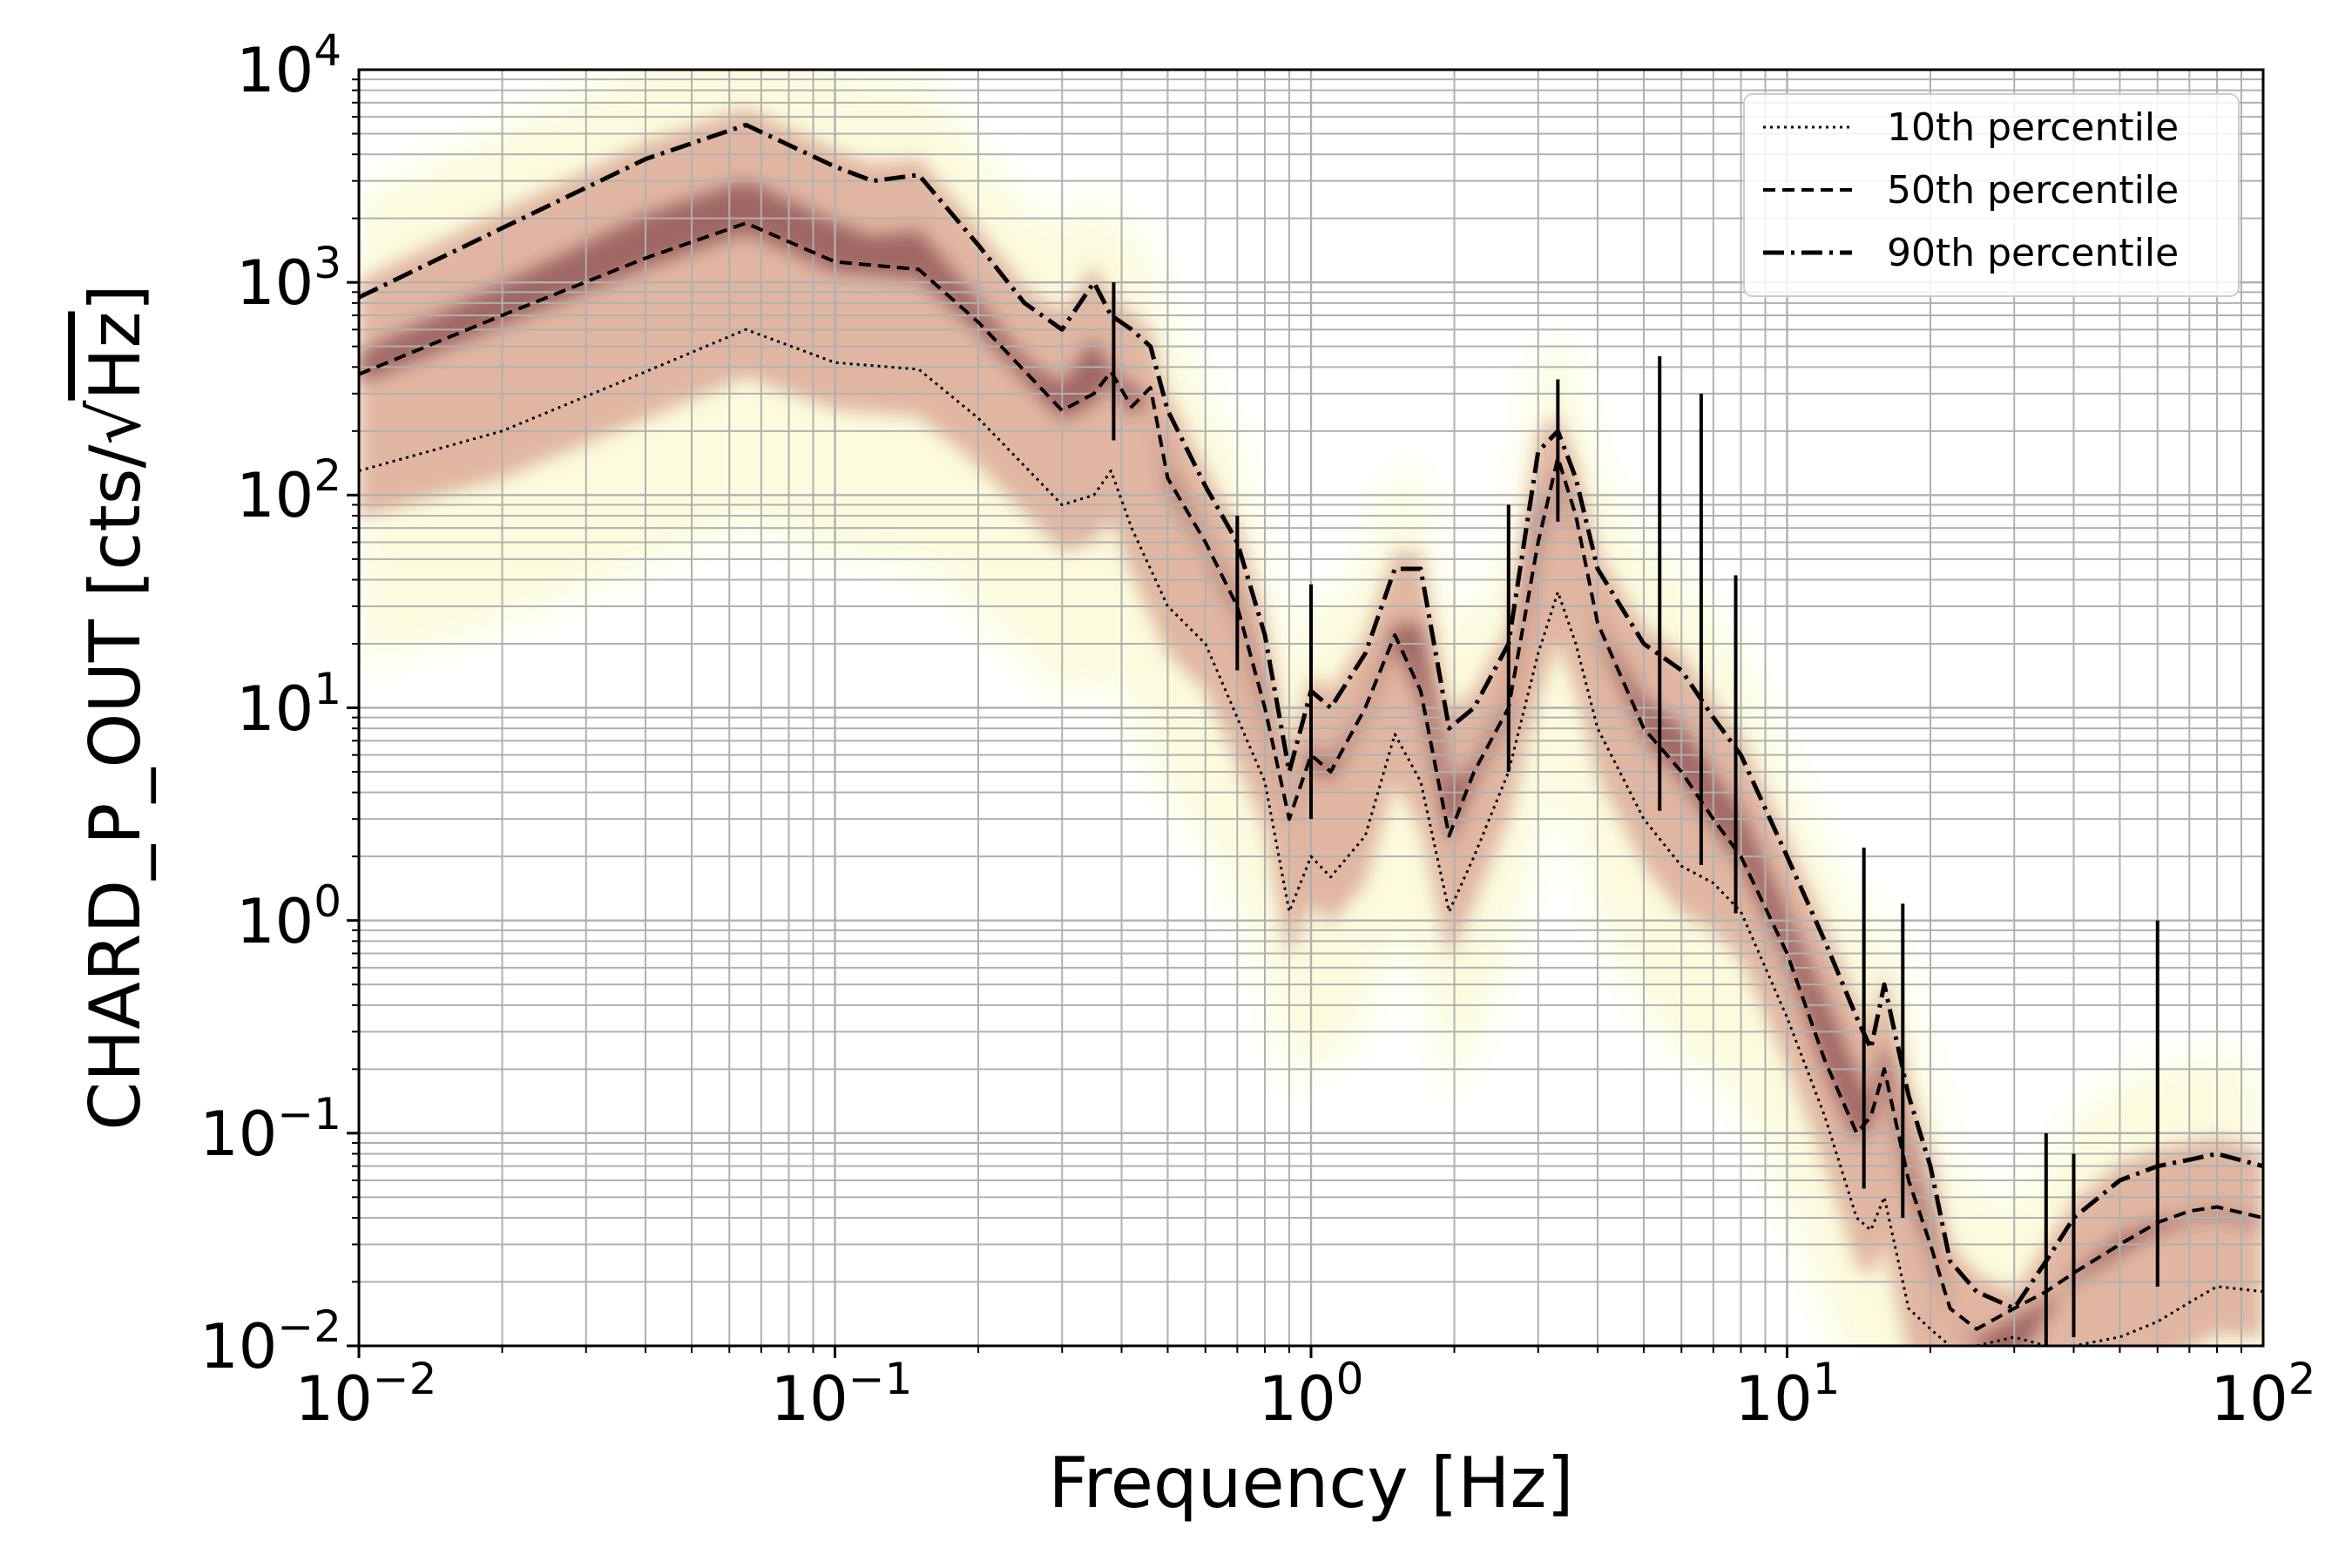 Image resolution: width=2352 pixels, height=1568 pixels. I want to click on y-axis-title-text: CHARD_P_OUT [cts/√Hz], so click(115, 707).